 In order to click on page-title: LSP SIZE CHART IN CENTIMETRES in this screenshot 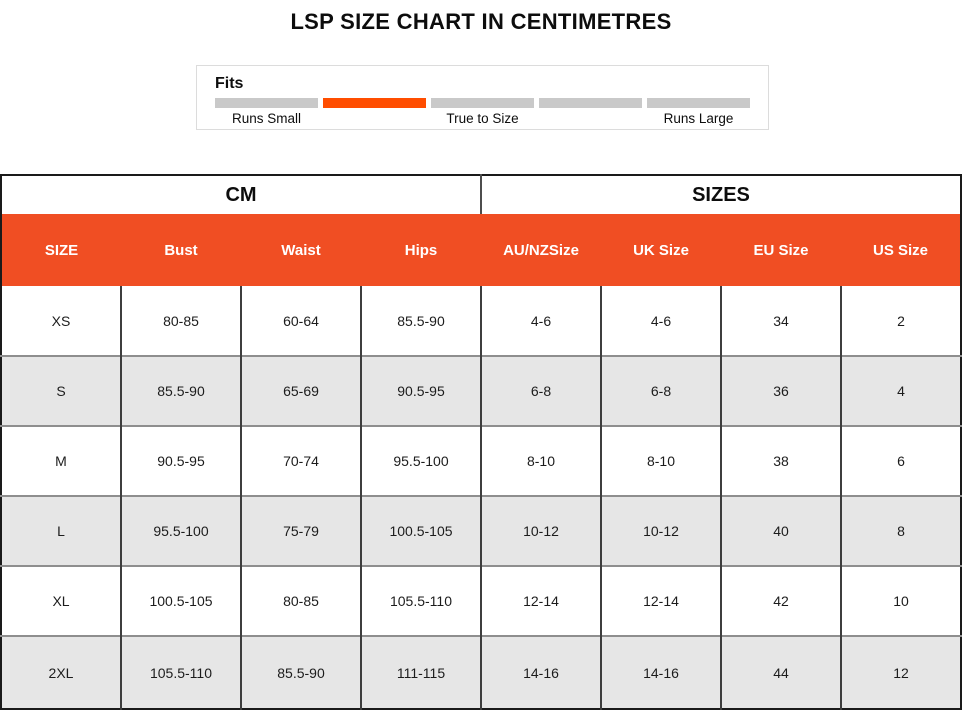, I will do `click(481, 21)`.